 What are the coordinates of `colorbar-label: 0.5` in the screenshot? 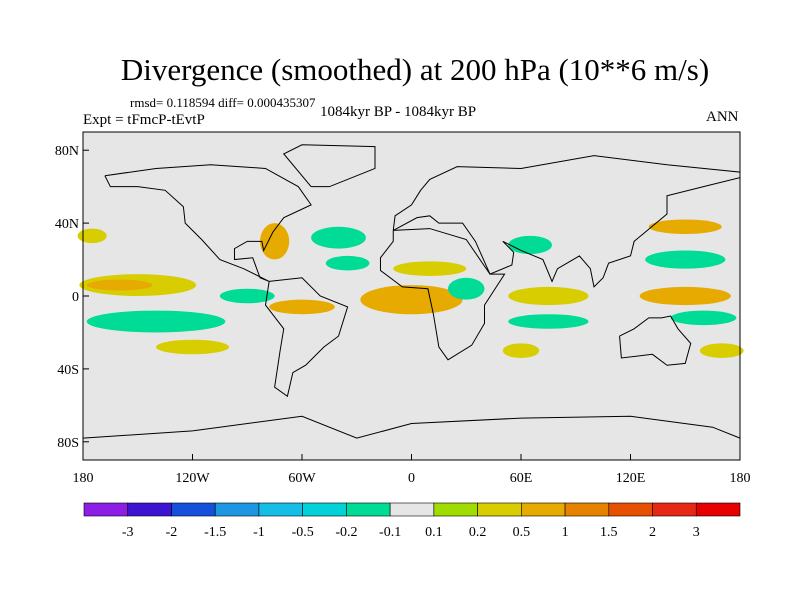 It's located at (522, 532).